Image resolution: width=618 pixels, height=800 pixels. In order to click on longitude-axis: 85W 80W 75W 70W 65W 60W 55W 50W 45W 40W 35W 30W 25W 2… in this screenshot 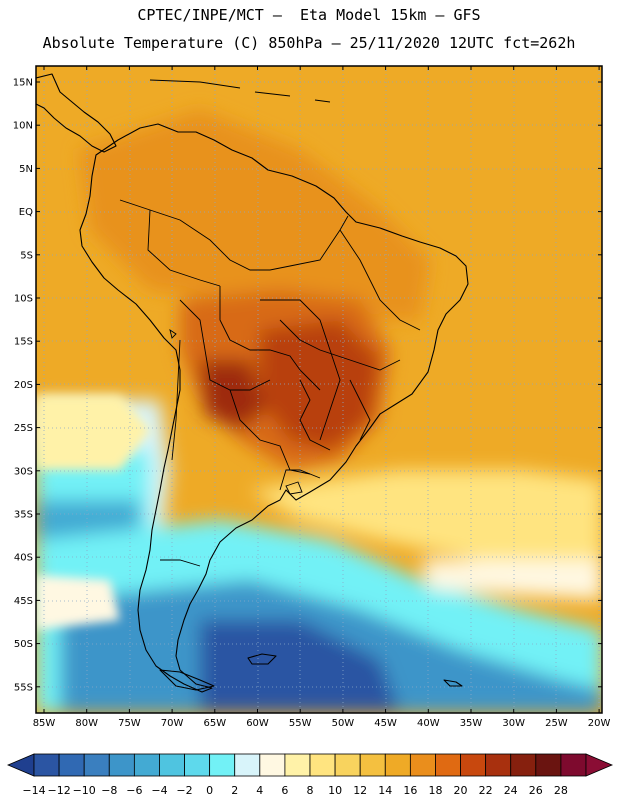, I will do `click(322, 723)`.